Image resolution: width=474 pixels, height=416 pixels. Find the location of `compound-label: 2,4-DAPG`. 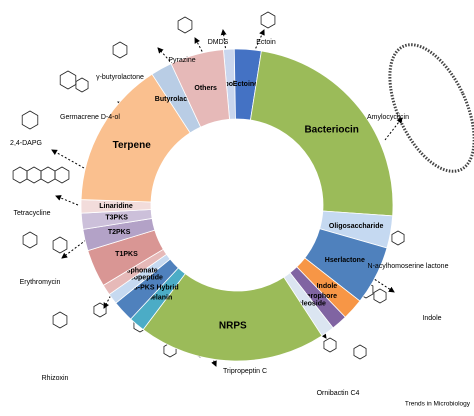

compound-label: 2,4-DAPG is located at coordinates (26, 143).